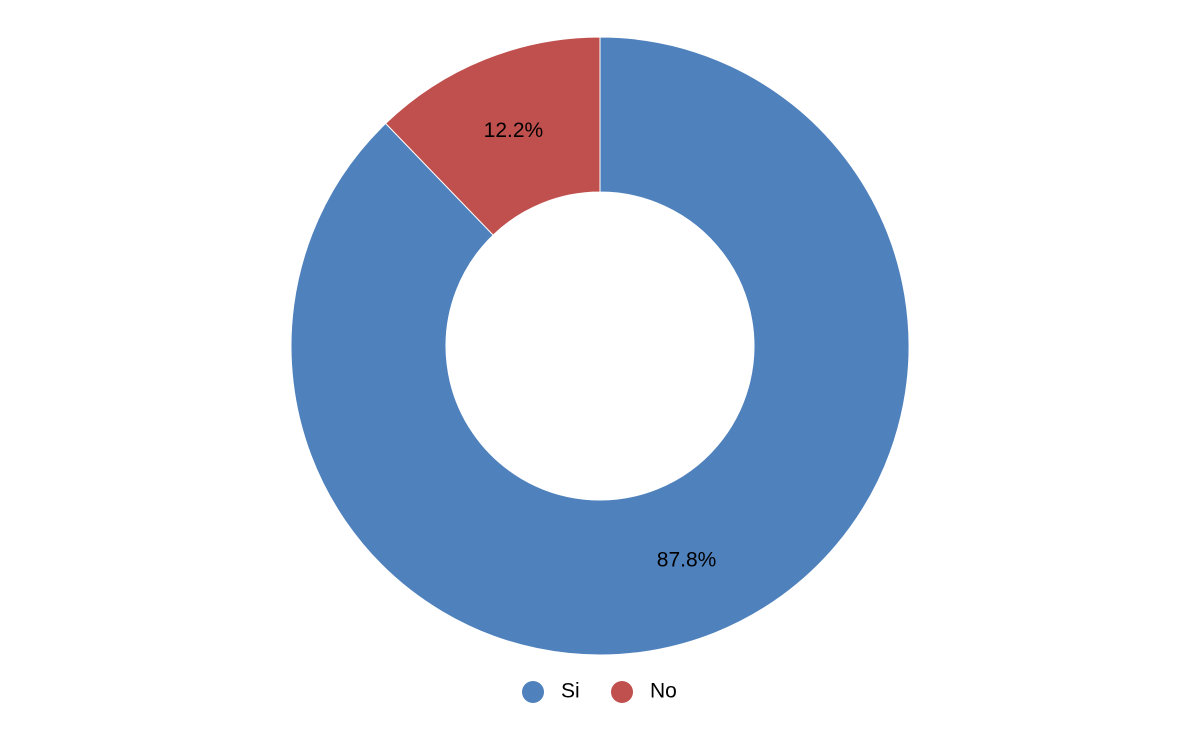 The height and width of the screenshot is (742, 1200). I want to click on legend-label: Si, so click(570, 691).